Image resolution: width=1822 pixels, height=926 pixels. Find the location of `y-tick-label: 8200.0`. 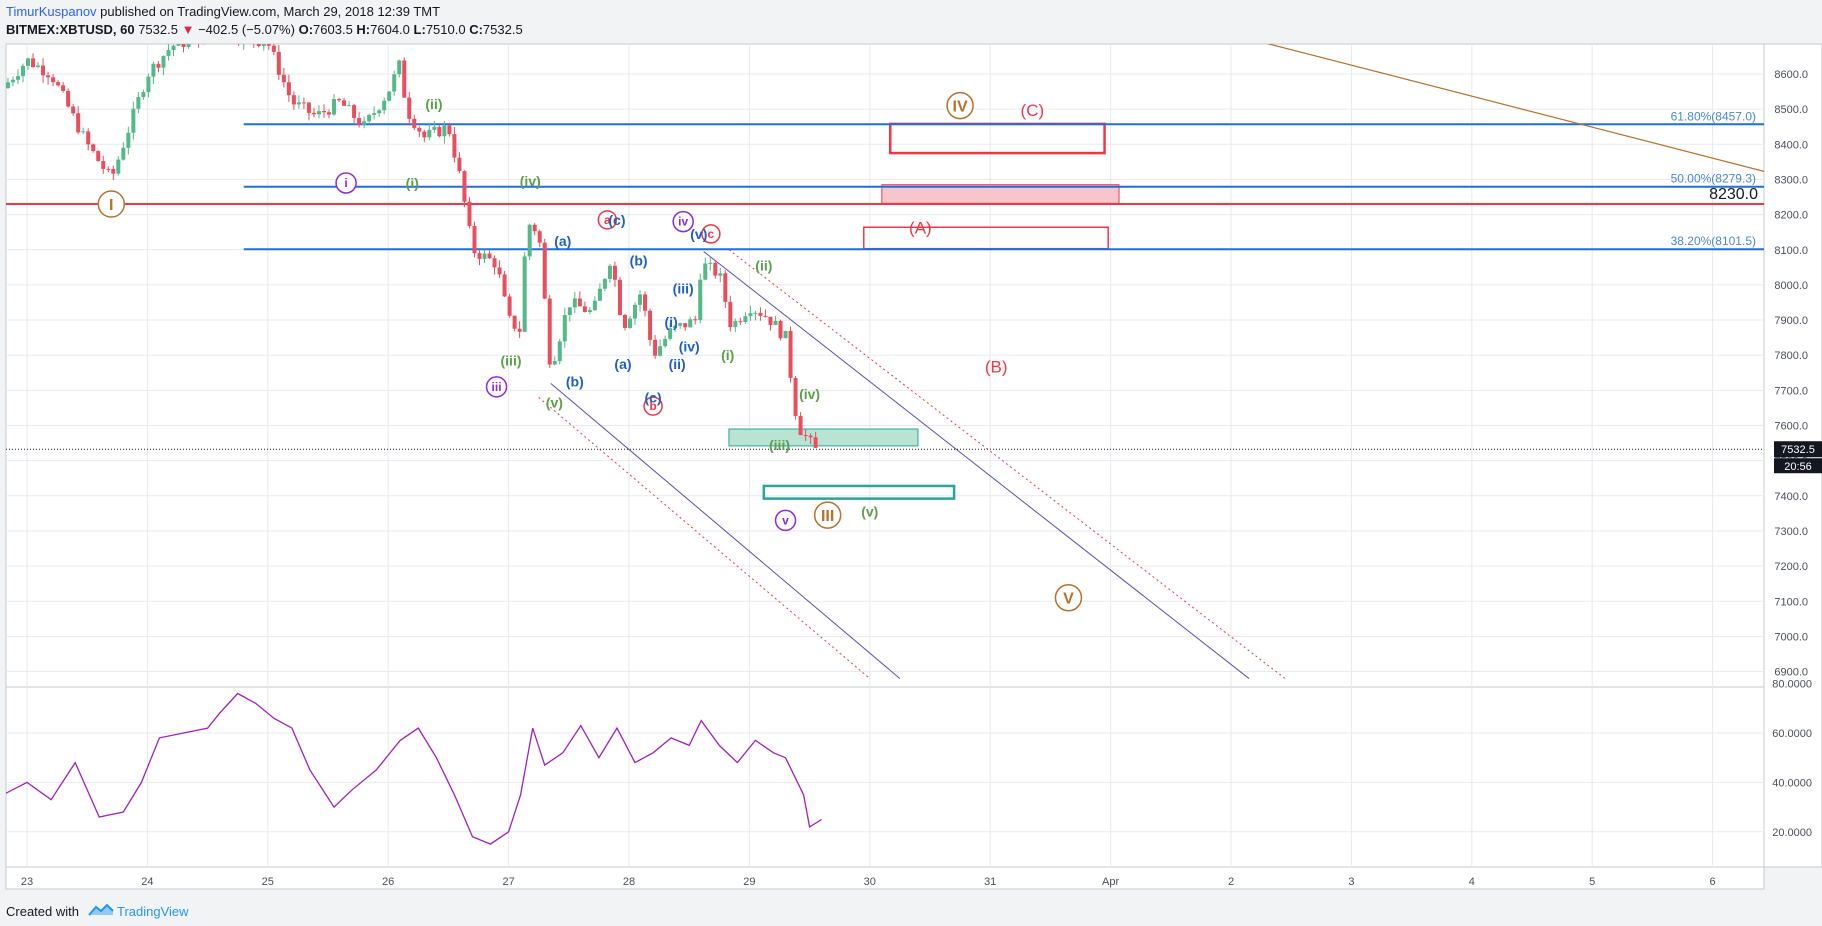

y-tick-label: 8200.0 is located at coordinates (1791, 216).